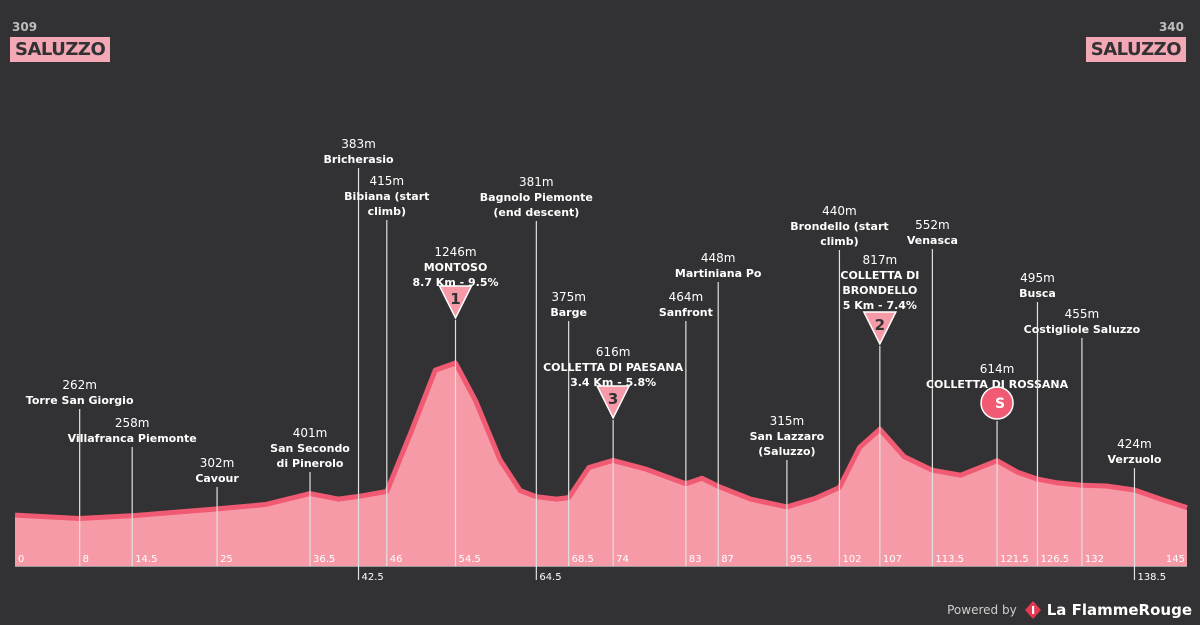  What do you see at coordinates (1000, 404) in the screenshot?
I see `sprint-icon-letter: S` at bounding box center [1000, 404].